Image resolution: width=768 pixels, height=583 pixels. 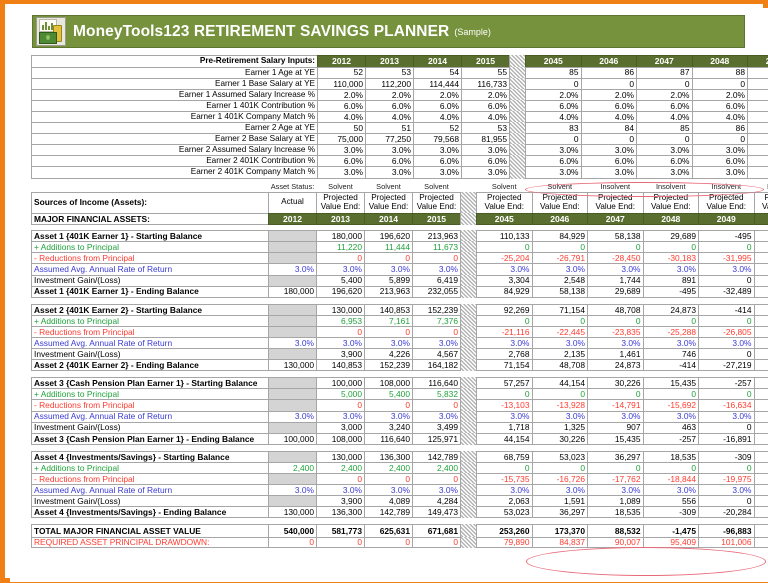 I want to click on total-value: 173,370, so click(x=559, y=531).